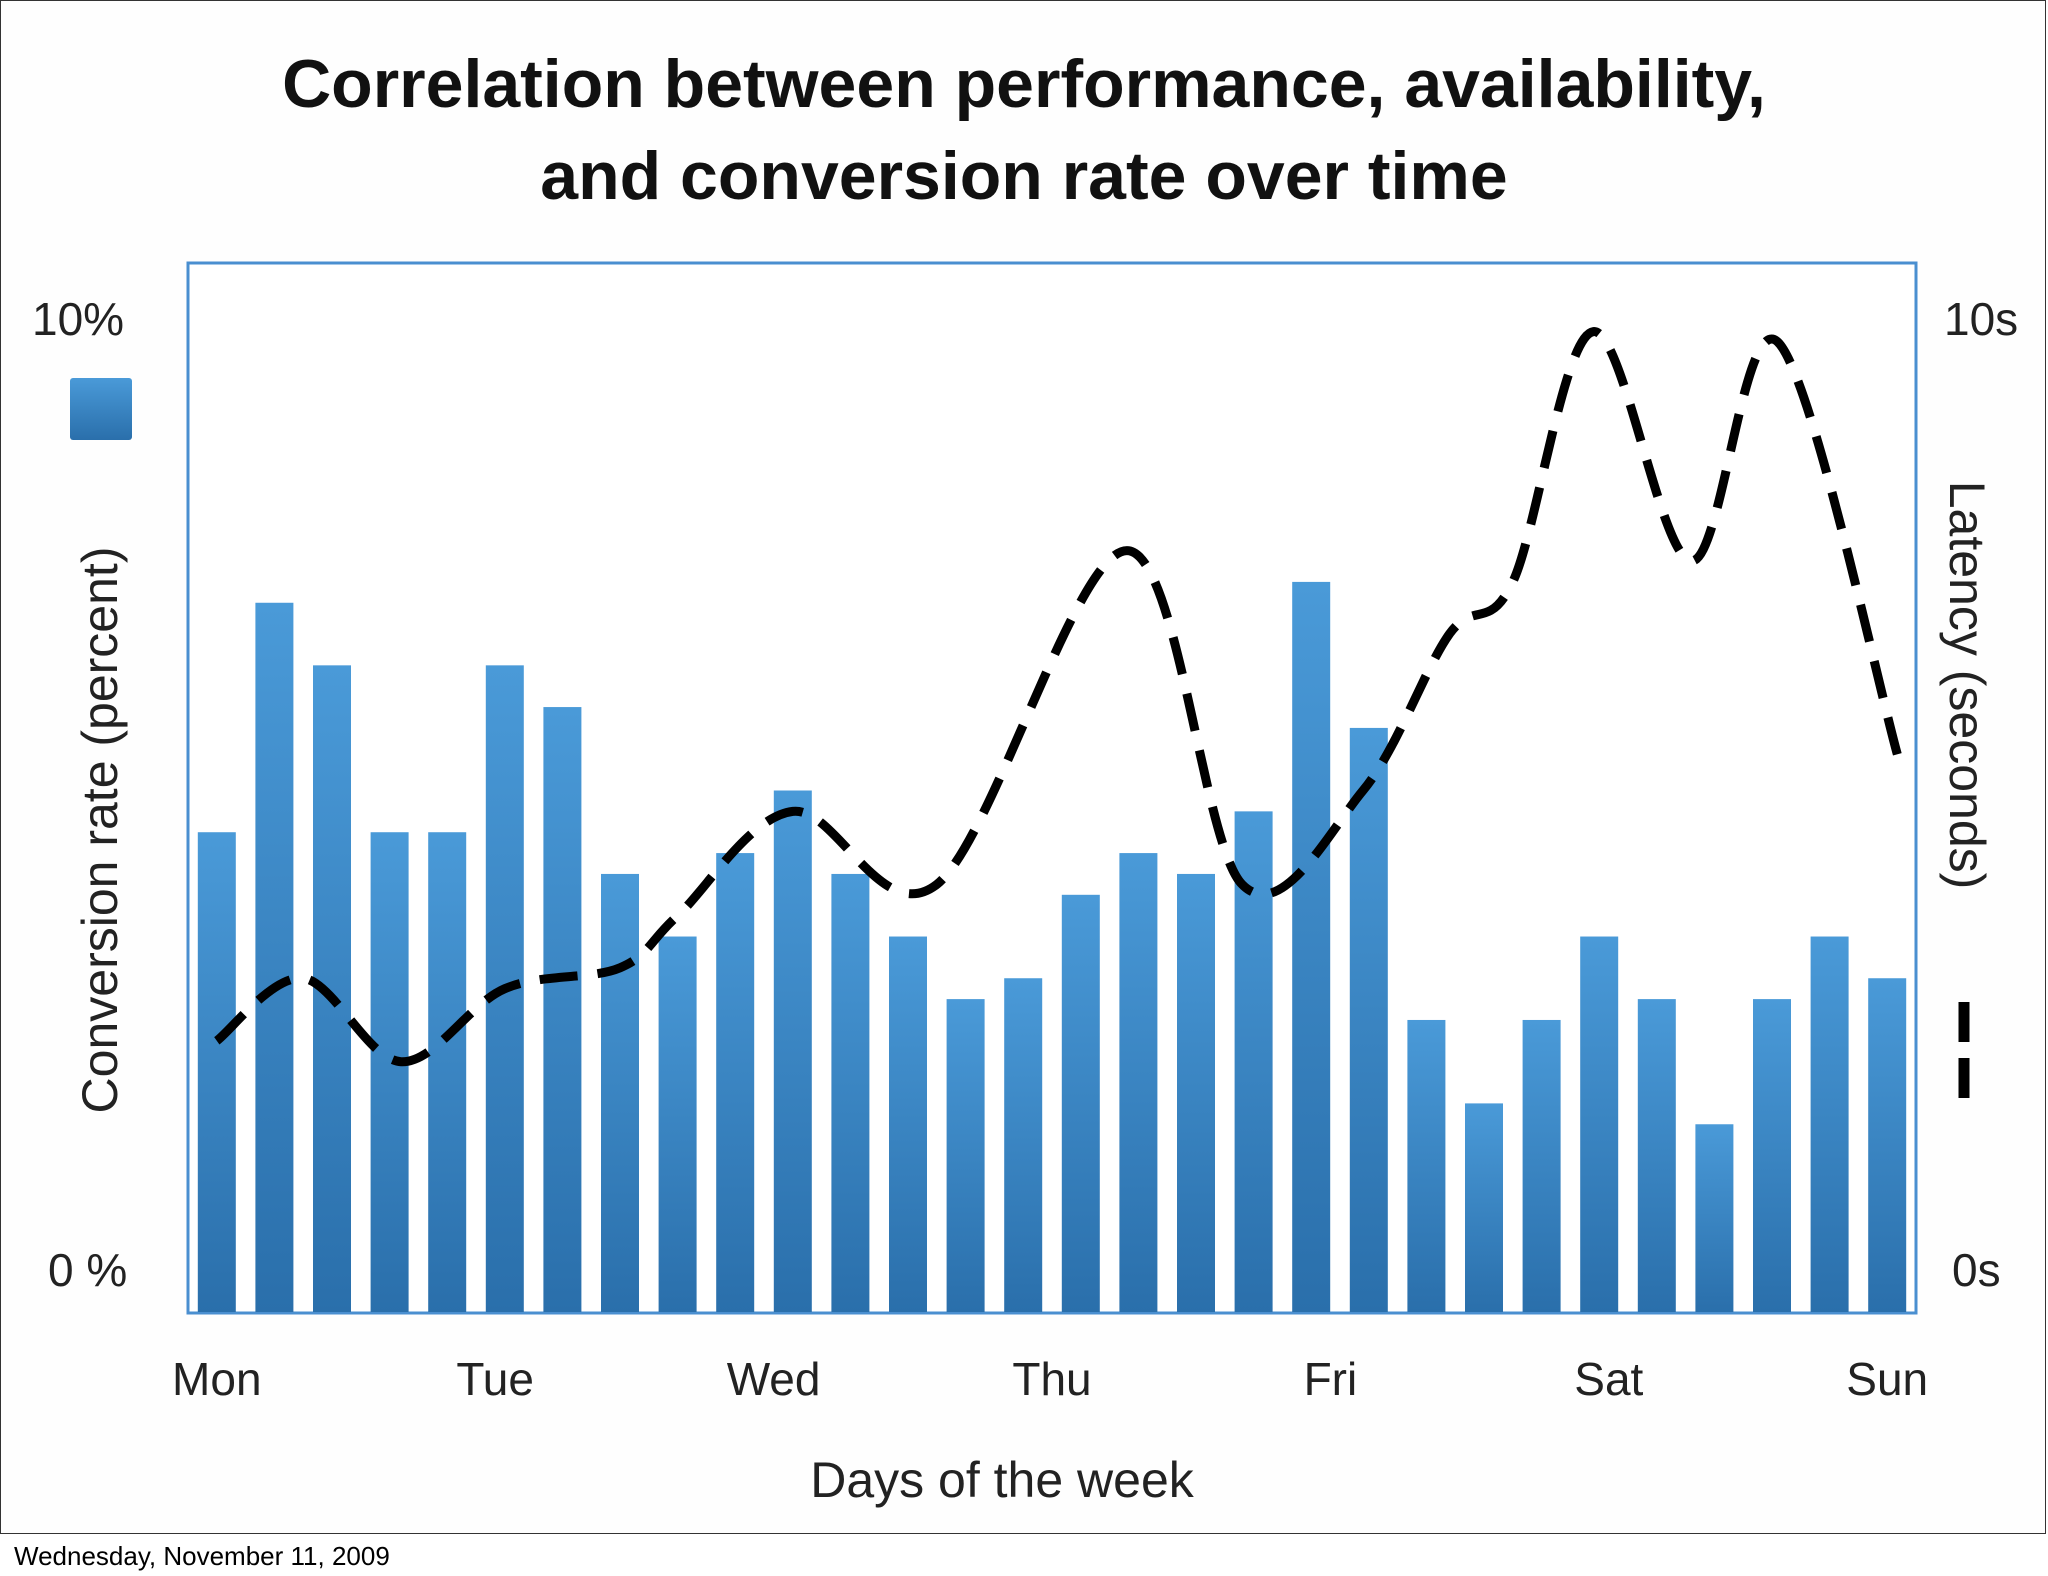 The height and width of the screenshot is (1576, 2048). What do you see at coordinates (1967, 685) in the screenshot?
I see `y2-axis-title: Latency (seconds)` at bounding box center [1967, 685].